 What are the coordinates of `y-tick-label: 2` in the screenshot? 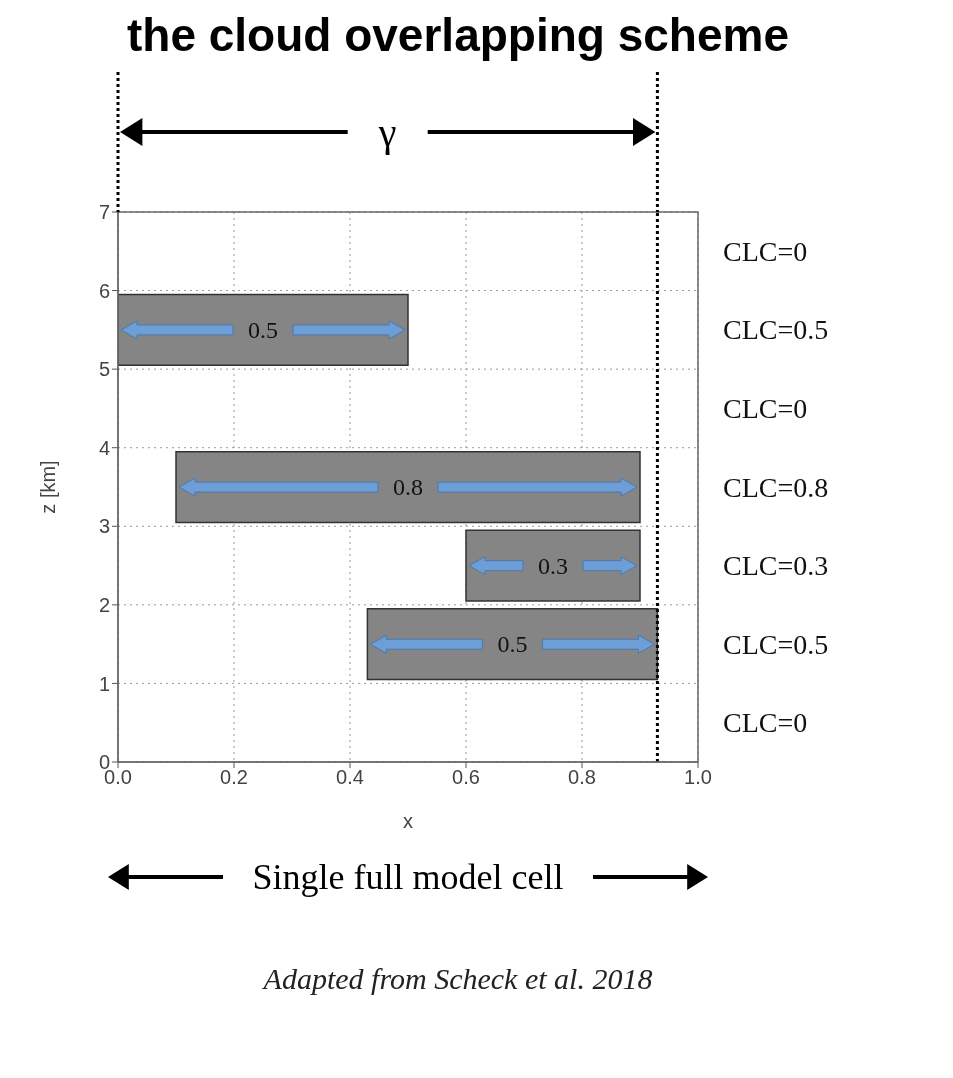 It's located at (104, 604).